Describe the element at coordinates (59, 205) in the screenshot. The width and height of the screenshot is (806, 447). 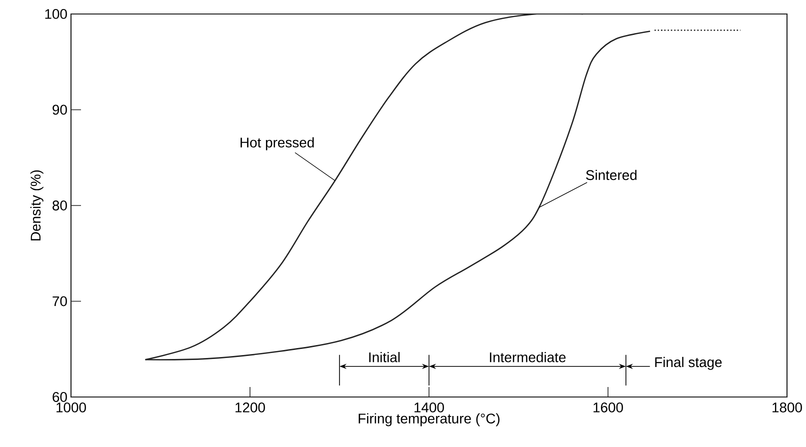
I see `y-tick-label: 80` at that location.